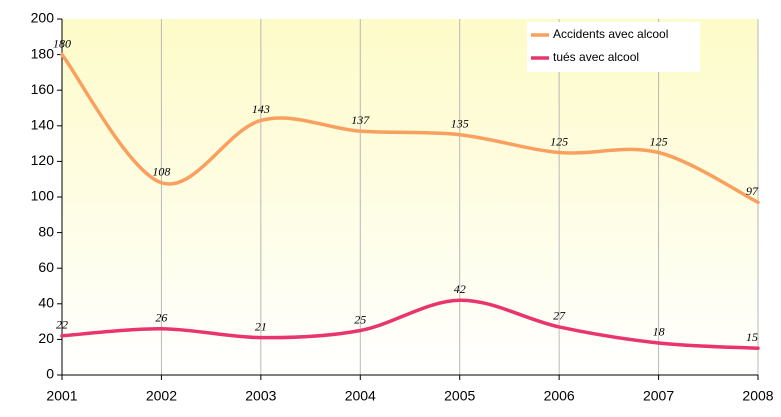 The height and width of the screenshot is (417, 781). What do you see at coordinates (43, 89) in the screenshot?
I see `y-tick-label: 160` at bounding box center [43, 89].